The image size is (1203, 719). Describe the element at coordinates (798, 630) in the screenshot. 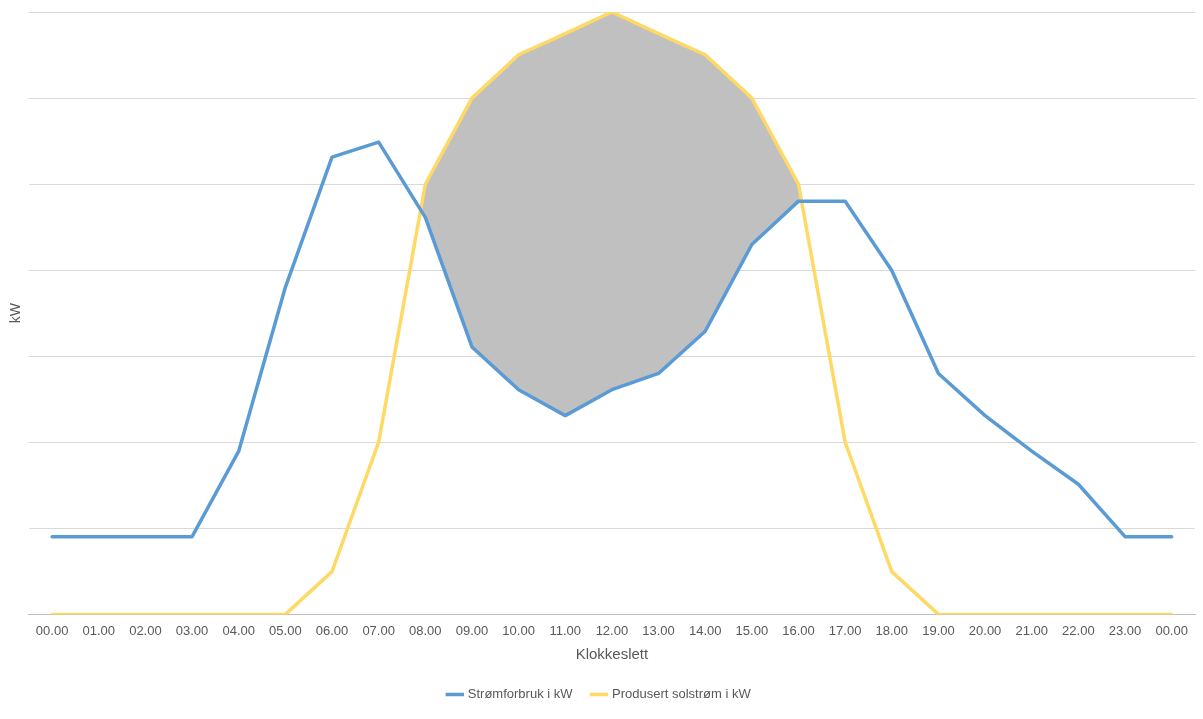

I see `x-tick-label: 16.00` at that location.